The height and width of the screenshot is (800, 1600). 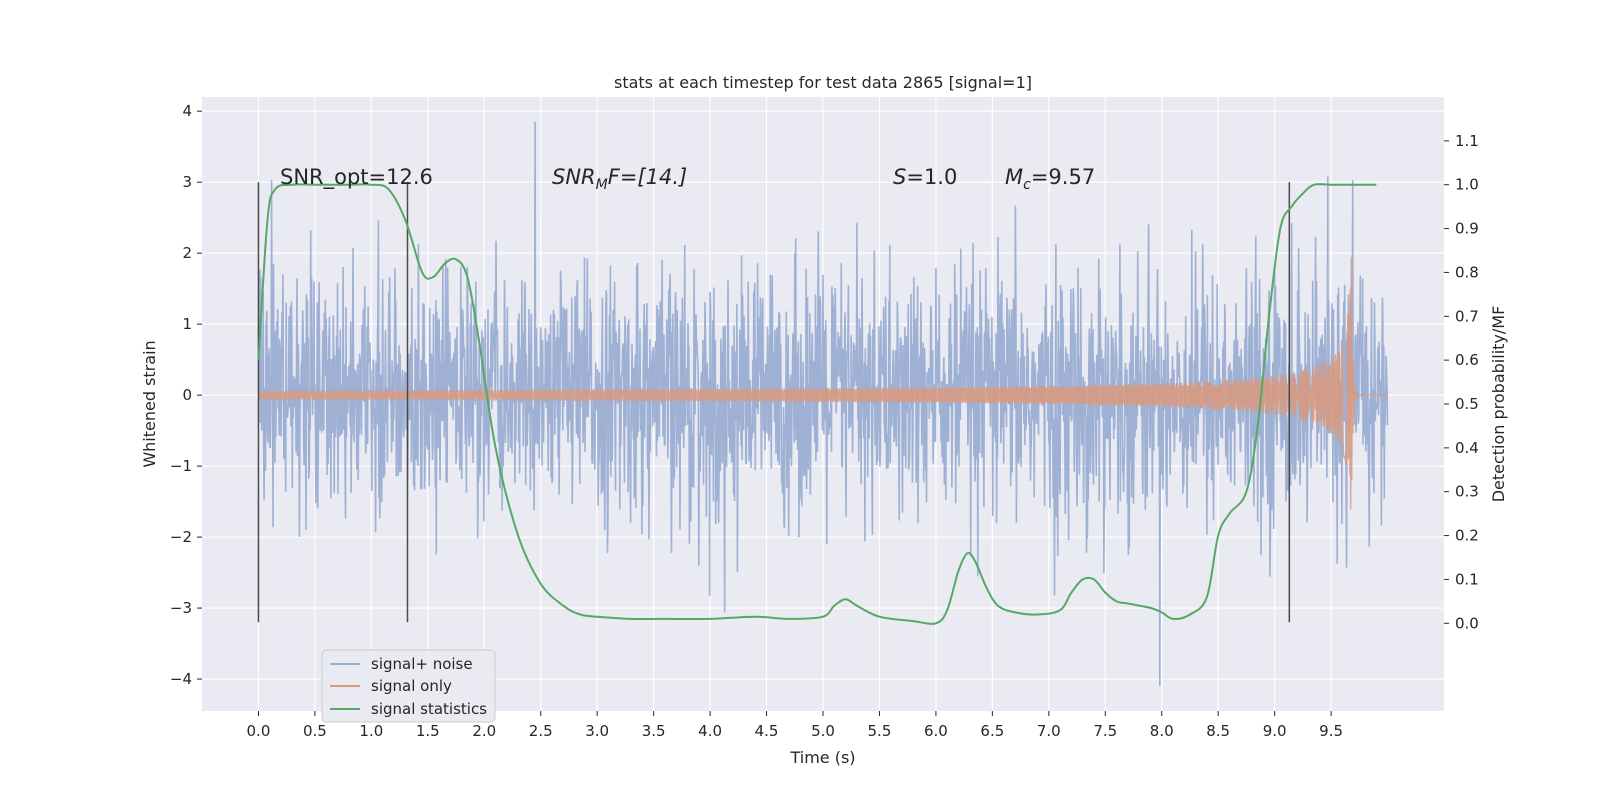 What do you see at coordinates (880, 731) in the screenshot?
I see `x-tick-label-11: 5.5` at bounding box center [880, 731].